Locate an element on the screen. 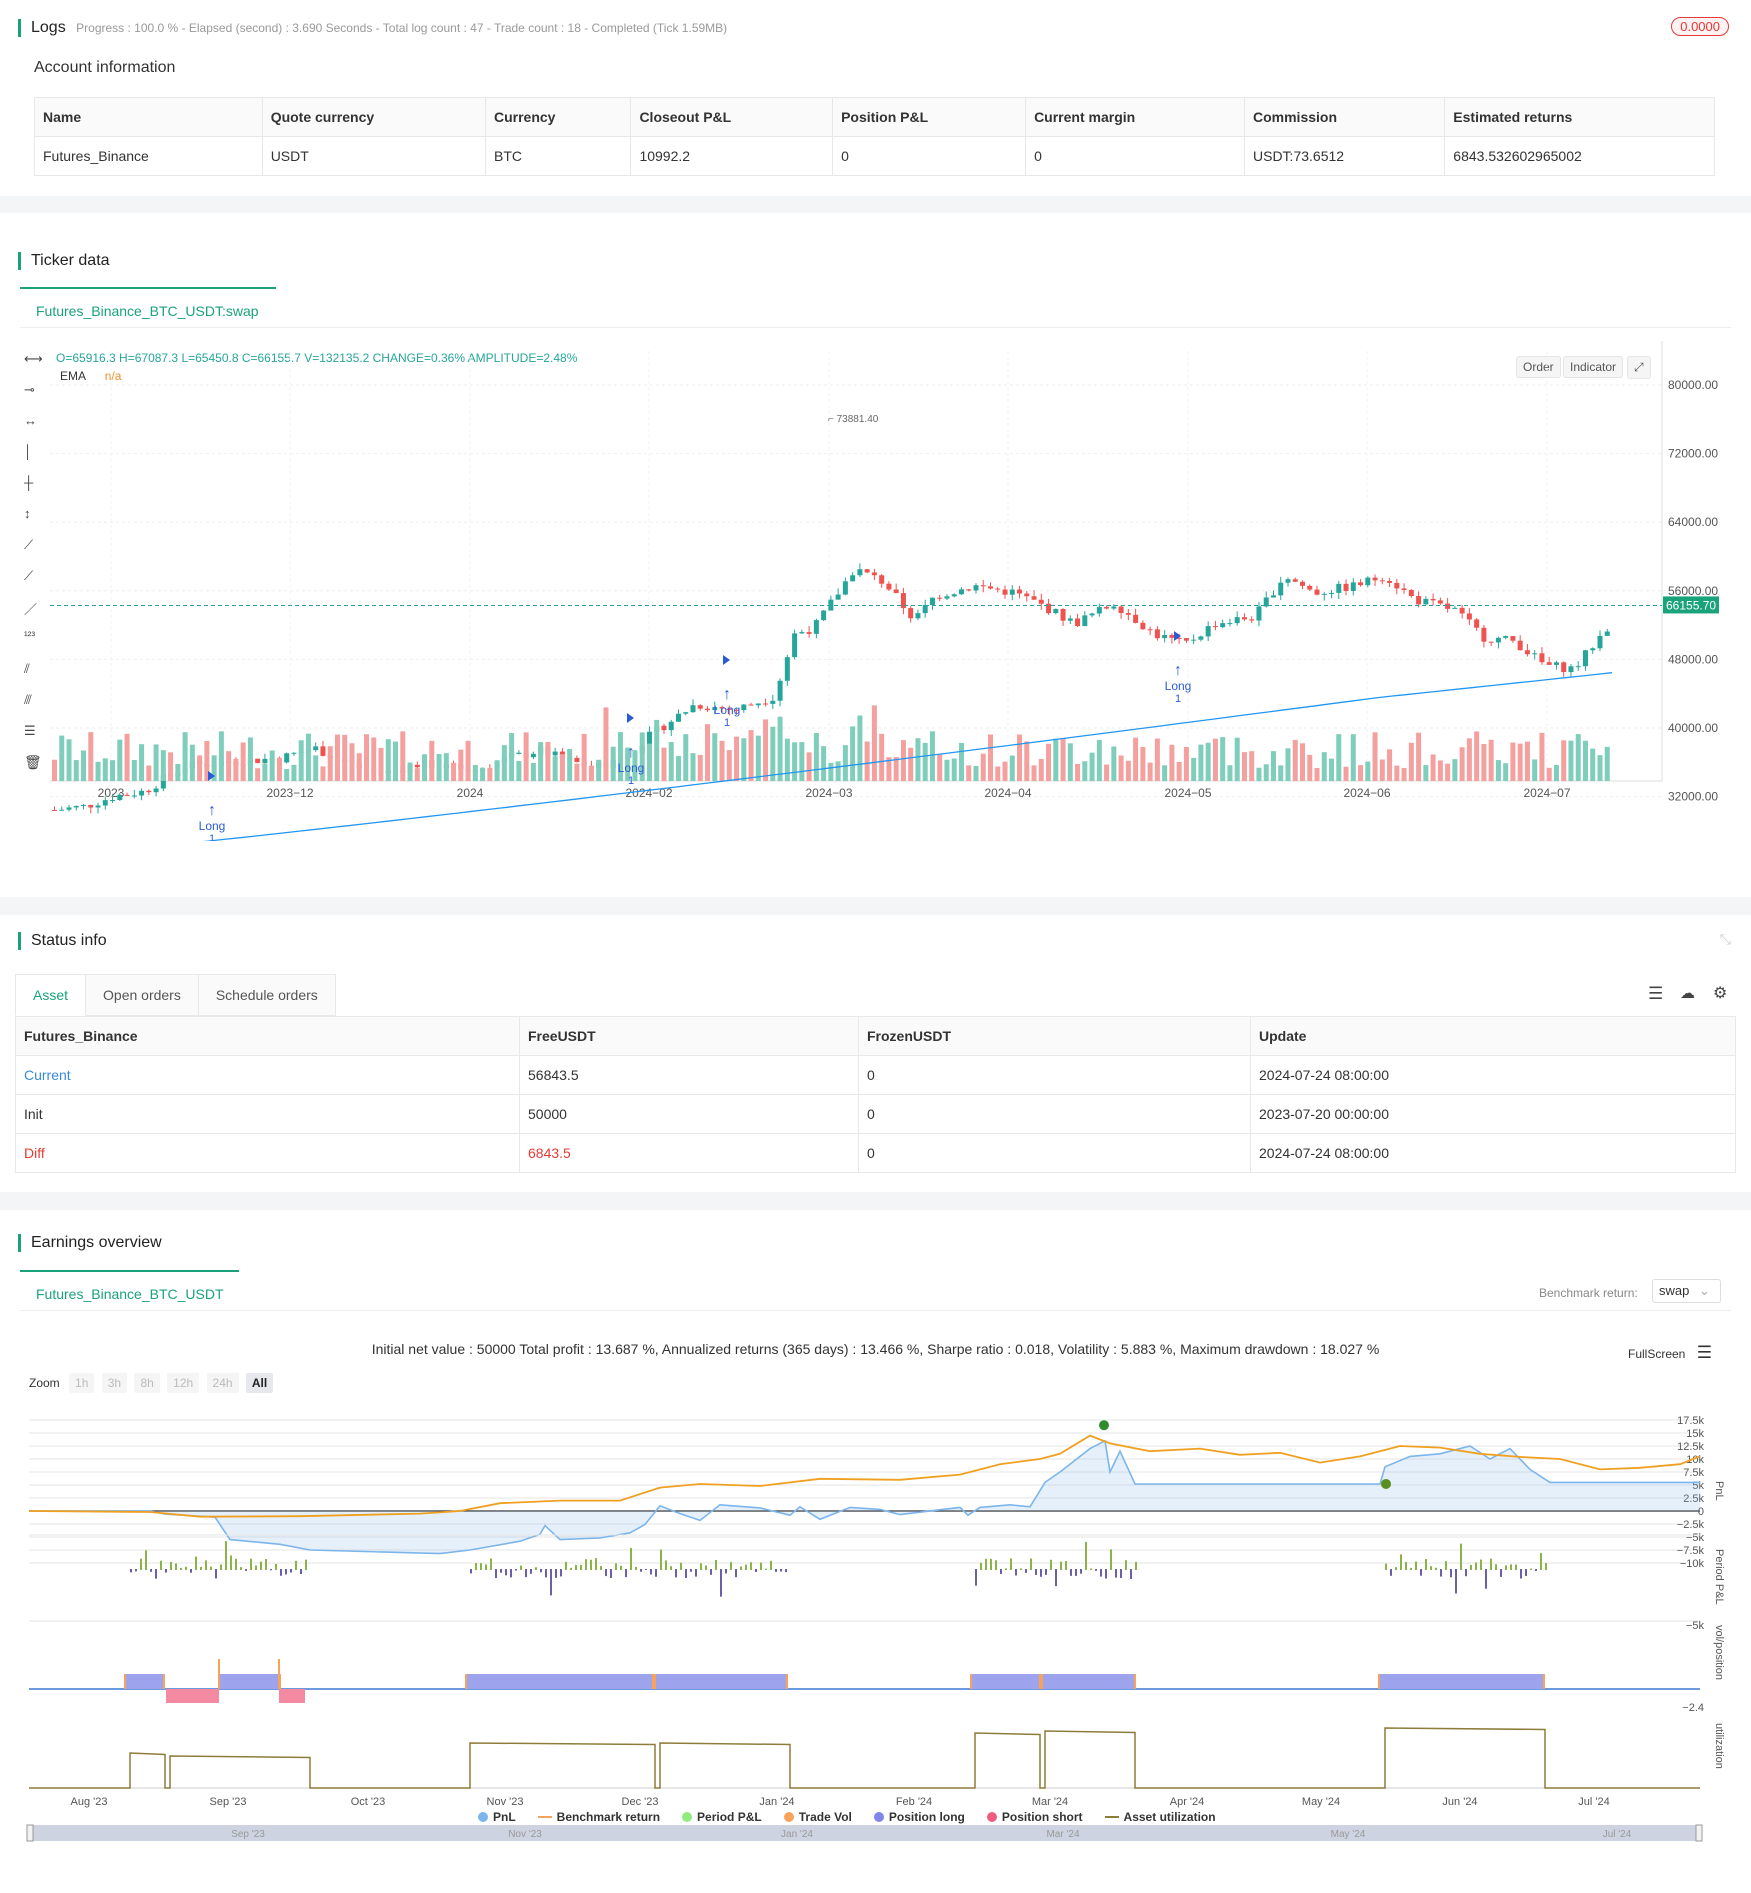 The width and height of the screenshot is (1751, 1893). legend-item: Benchmark return is located at coordinates (598, 1817).